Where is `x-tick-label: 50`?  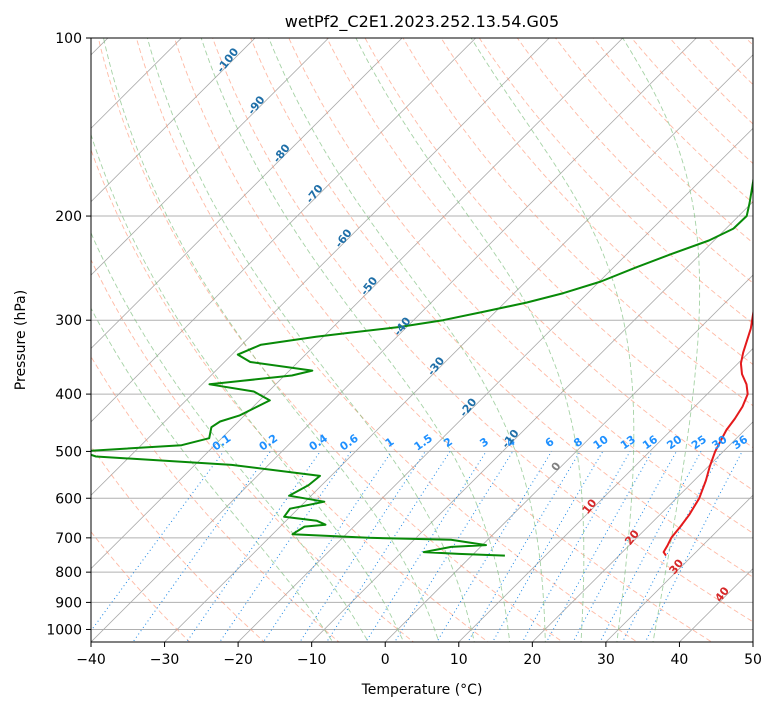 x-tick-label: 50 is located at coordinates (753, 660).